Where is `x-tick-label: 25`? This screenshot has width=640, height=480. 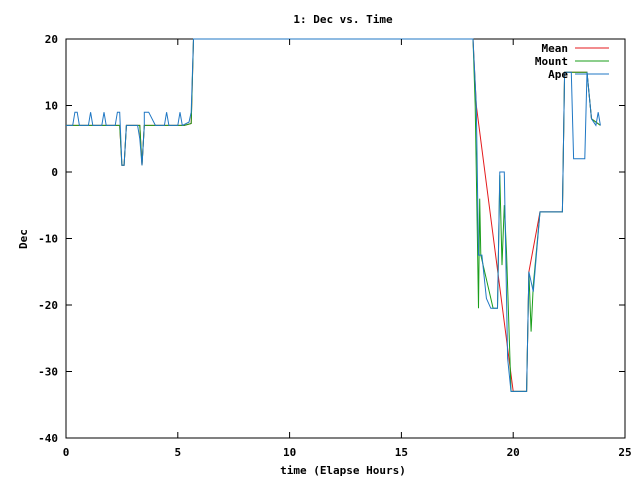 x-tick-label: 25 is located at coordinates (624, 452).